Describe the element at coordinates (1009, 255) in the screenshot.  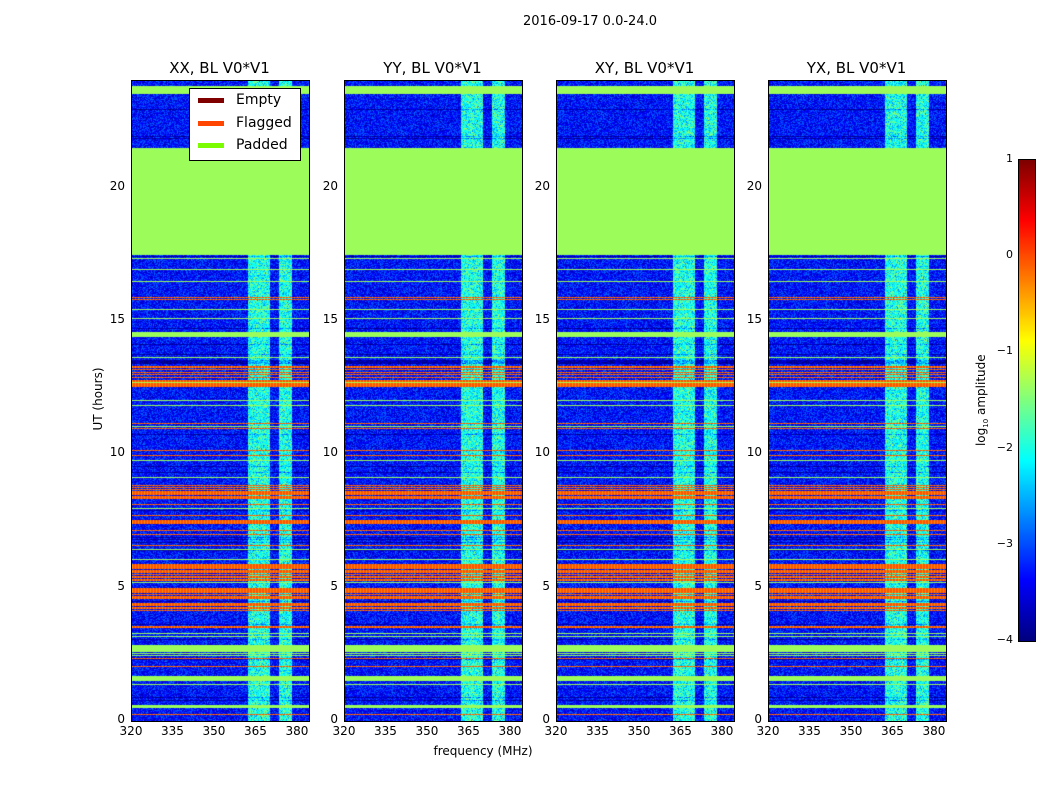
I see `colorbar-tick-label: 0` at that location.